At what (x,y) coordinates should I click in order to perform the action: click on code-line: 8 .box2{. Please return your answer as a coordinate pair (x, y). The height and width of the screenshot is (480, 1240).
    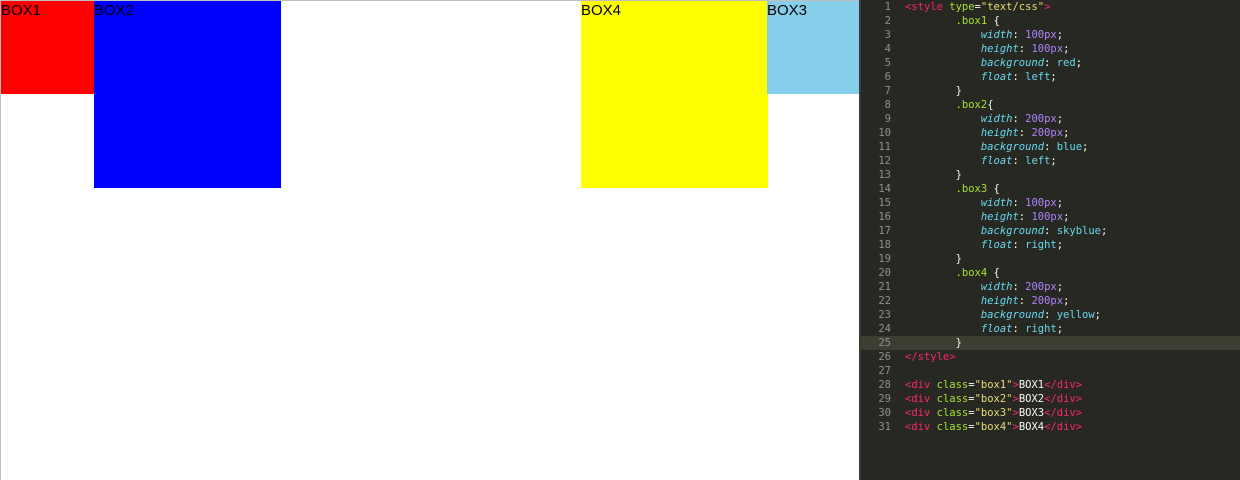
    Looking at the image, I should click on (1050, 105).